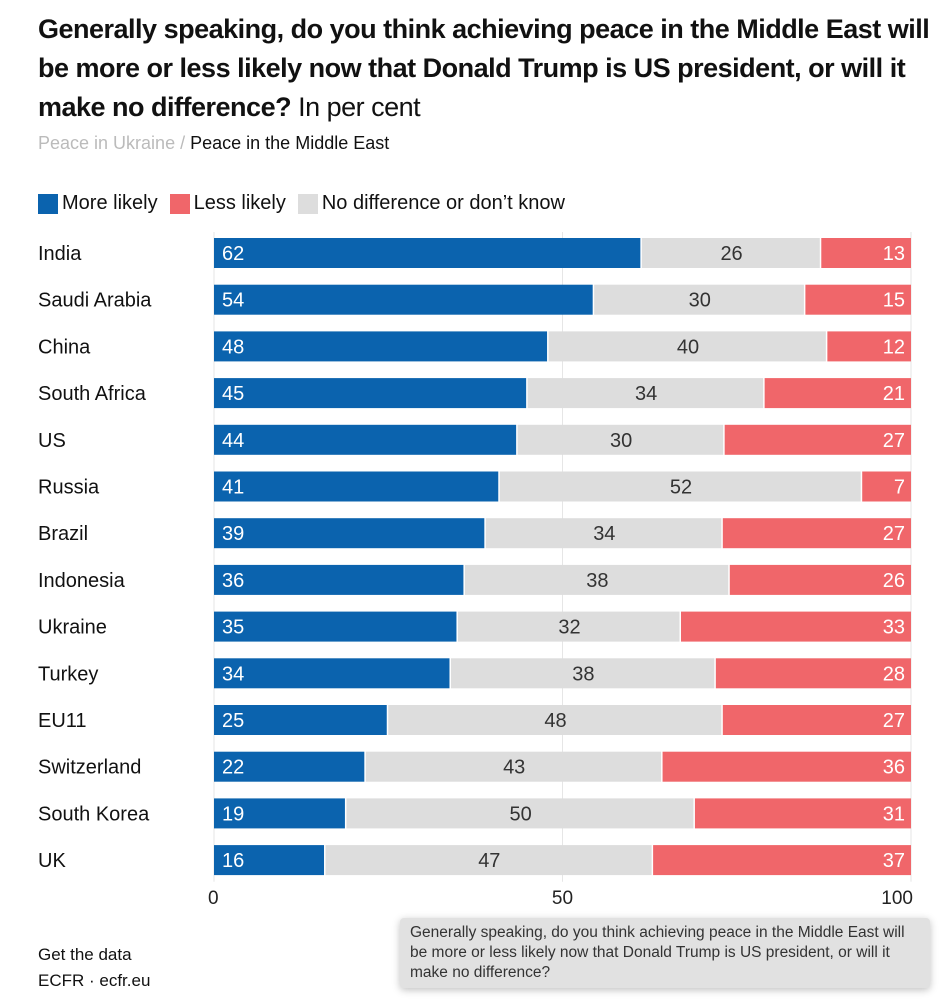 The width and height of the screenshot is (949, 1000). What do you see at coordinates (94, 968) in the screenshot?
I see `footer: Get the data ECFR · ecfr.eu` at bounding box center [94, 968].